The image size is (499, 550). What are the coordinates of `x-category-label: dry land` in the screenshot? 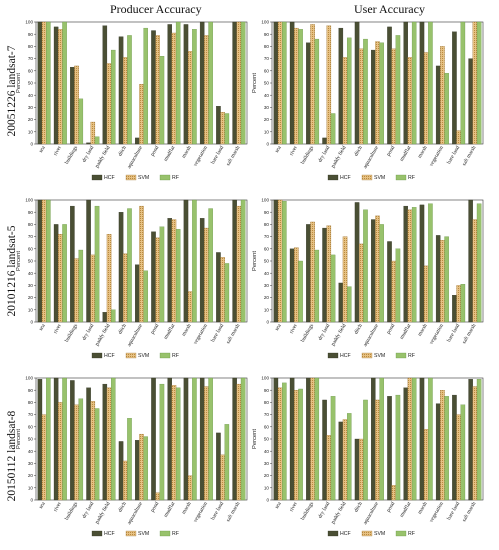 It's located at (88, 332).